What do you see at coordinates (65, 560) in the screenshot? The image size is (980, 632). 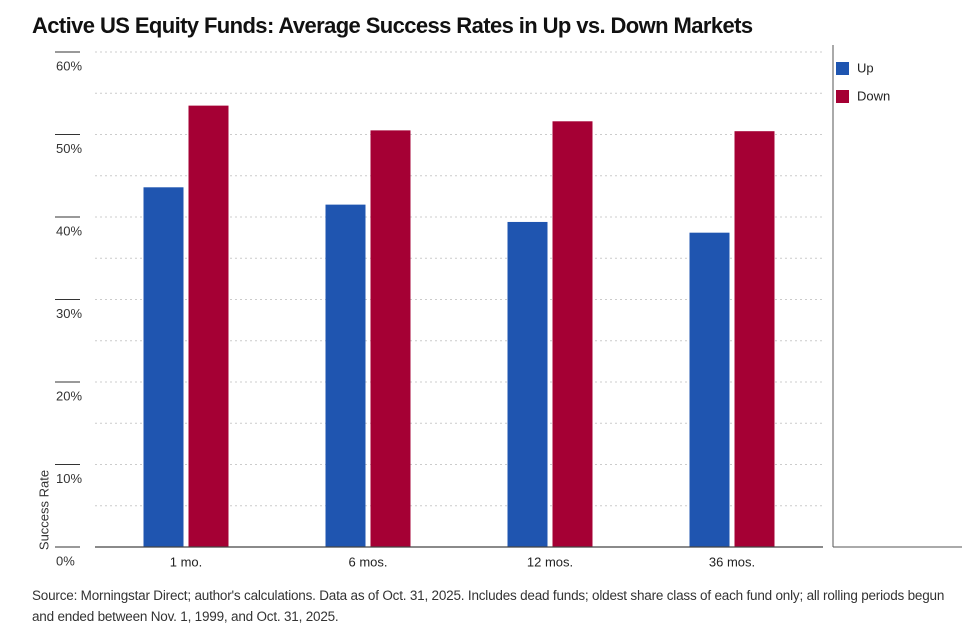 I see `y-tick-label: 0%` at bounding box center [65, 560].